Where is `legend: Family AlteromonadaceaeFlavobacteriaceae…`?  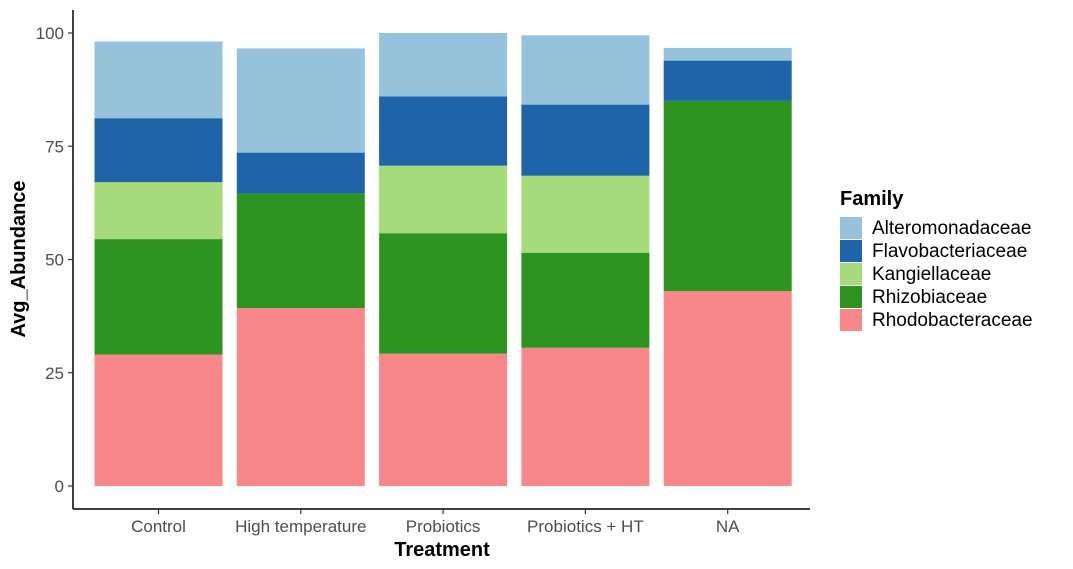
legend: Family AlteromonadaceaeFlavobacteriaceae… is located at coordinates (936, 259).